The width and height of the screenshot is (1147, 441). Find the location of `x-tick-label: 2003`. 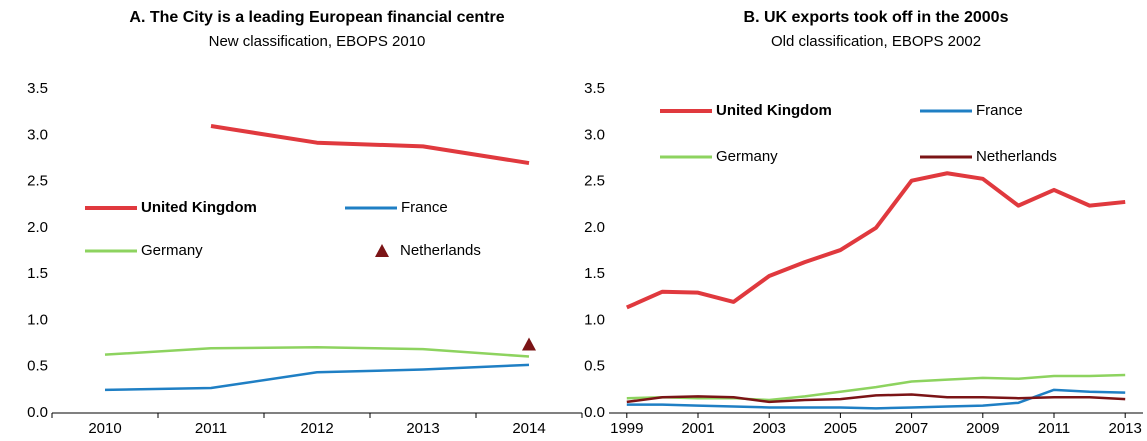

x-tick-label: 2003 is located at coordinates (769, 428).